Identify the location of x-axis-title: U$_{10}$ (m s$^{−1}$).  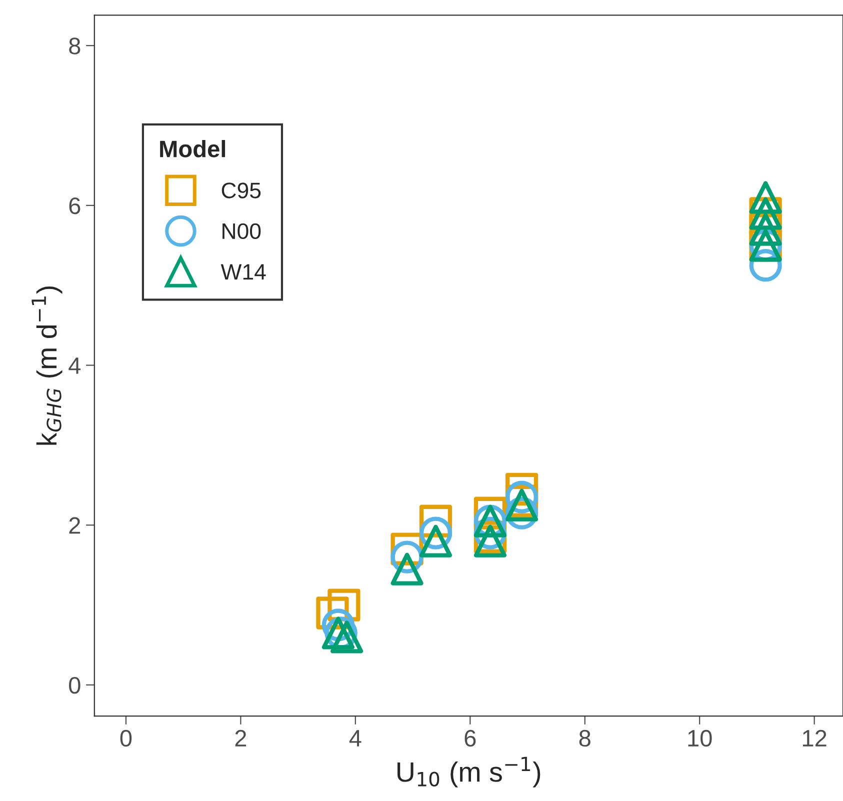
(469, 772).